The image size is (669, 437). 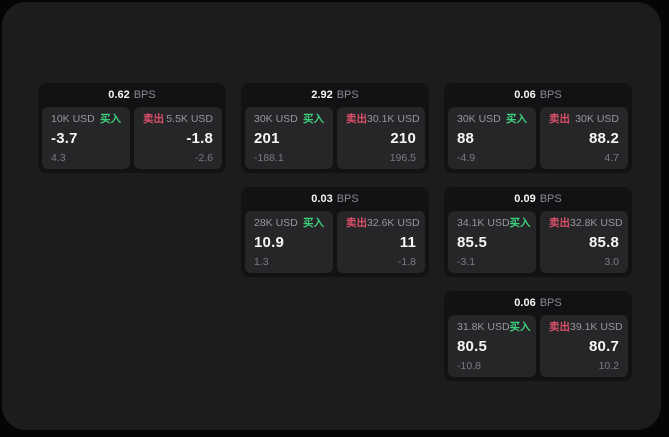 I want to click on sell-price: -1.8, so click(x=199, y=138).